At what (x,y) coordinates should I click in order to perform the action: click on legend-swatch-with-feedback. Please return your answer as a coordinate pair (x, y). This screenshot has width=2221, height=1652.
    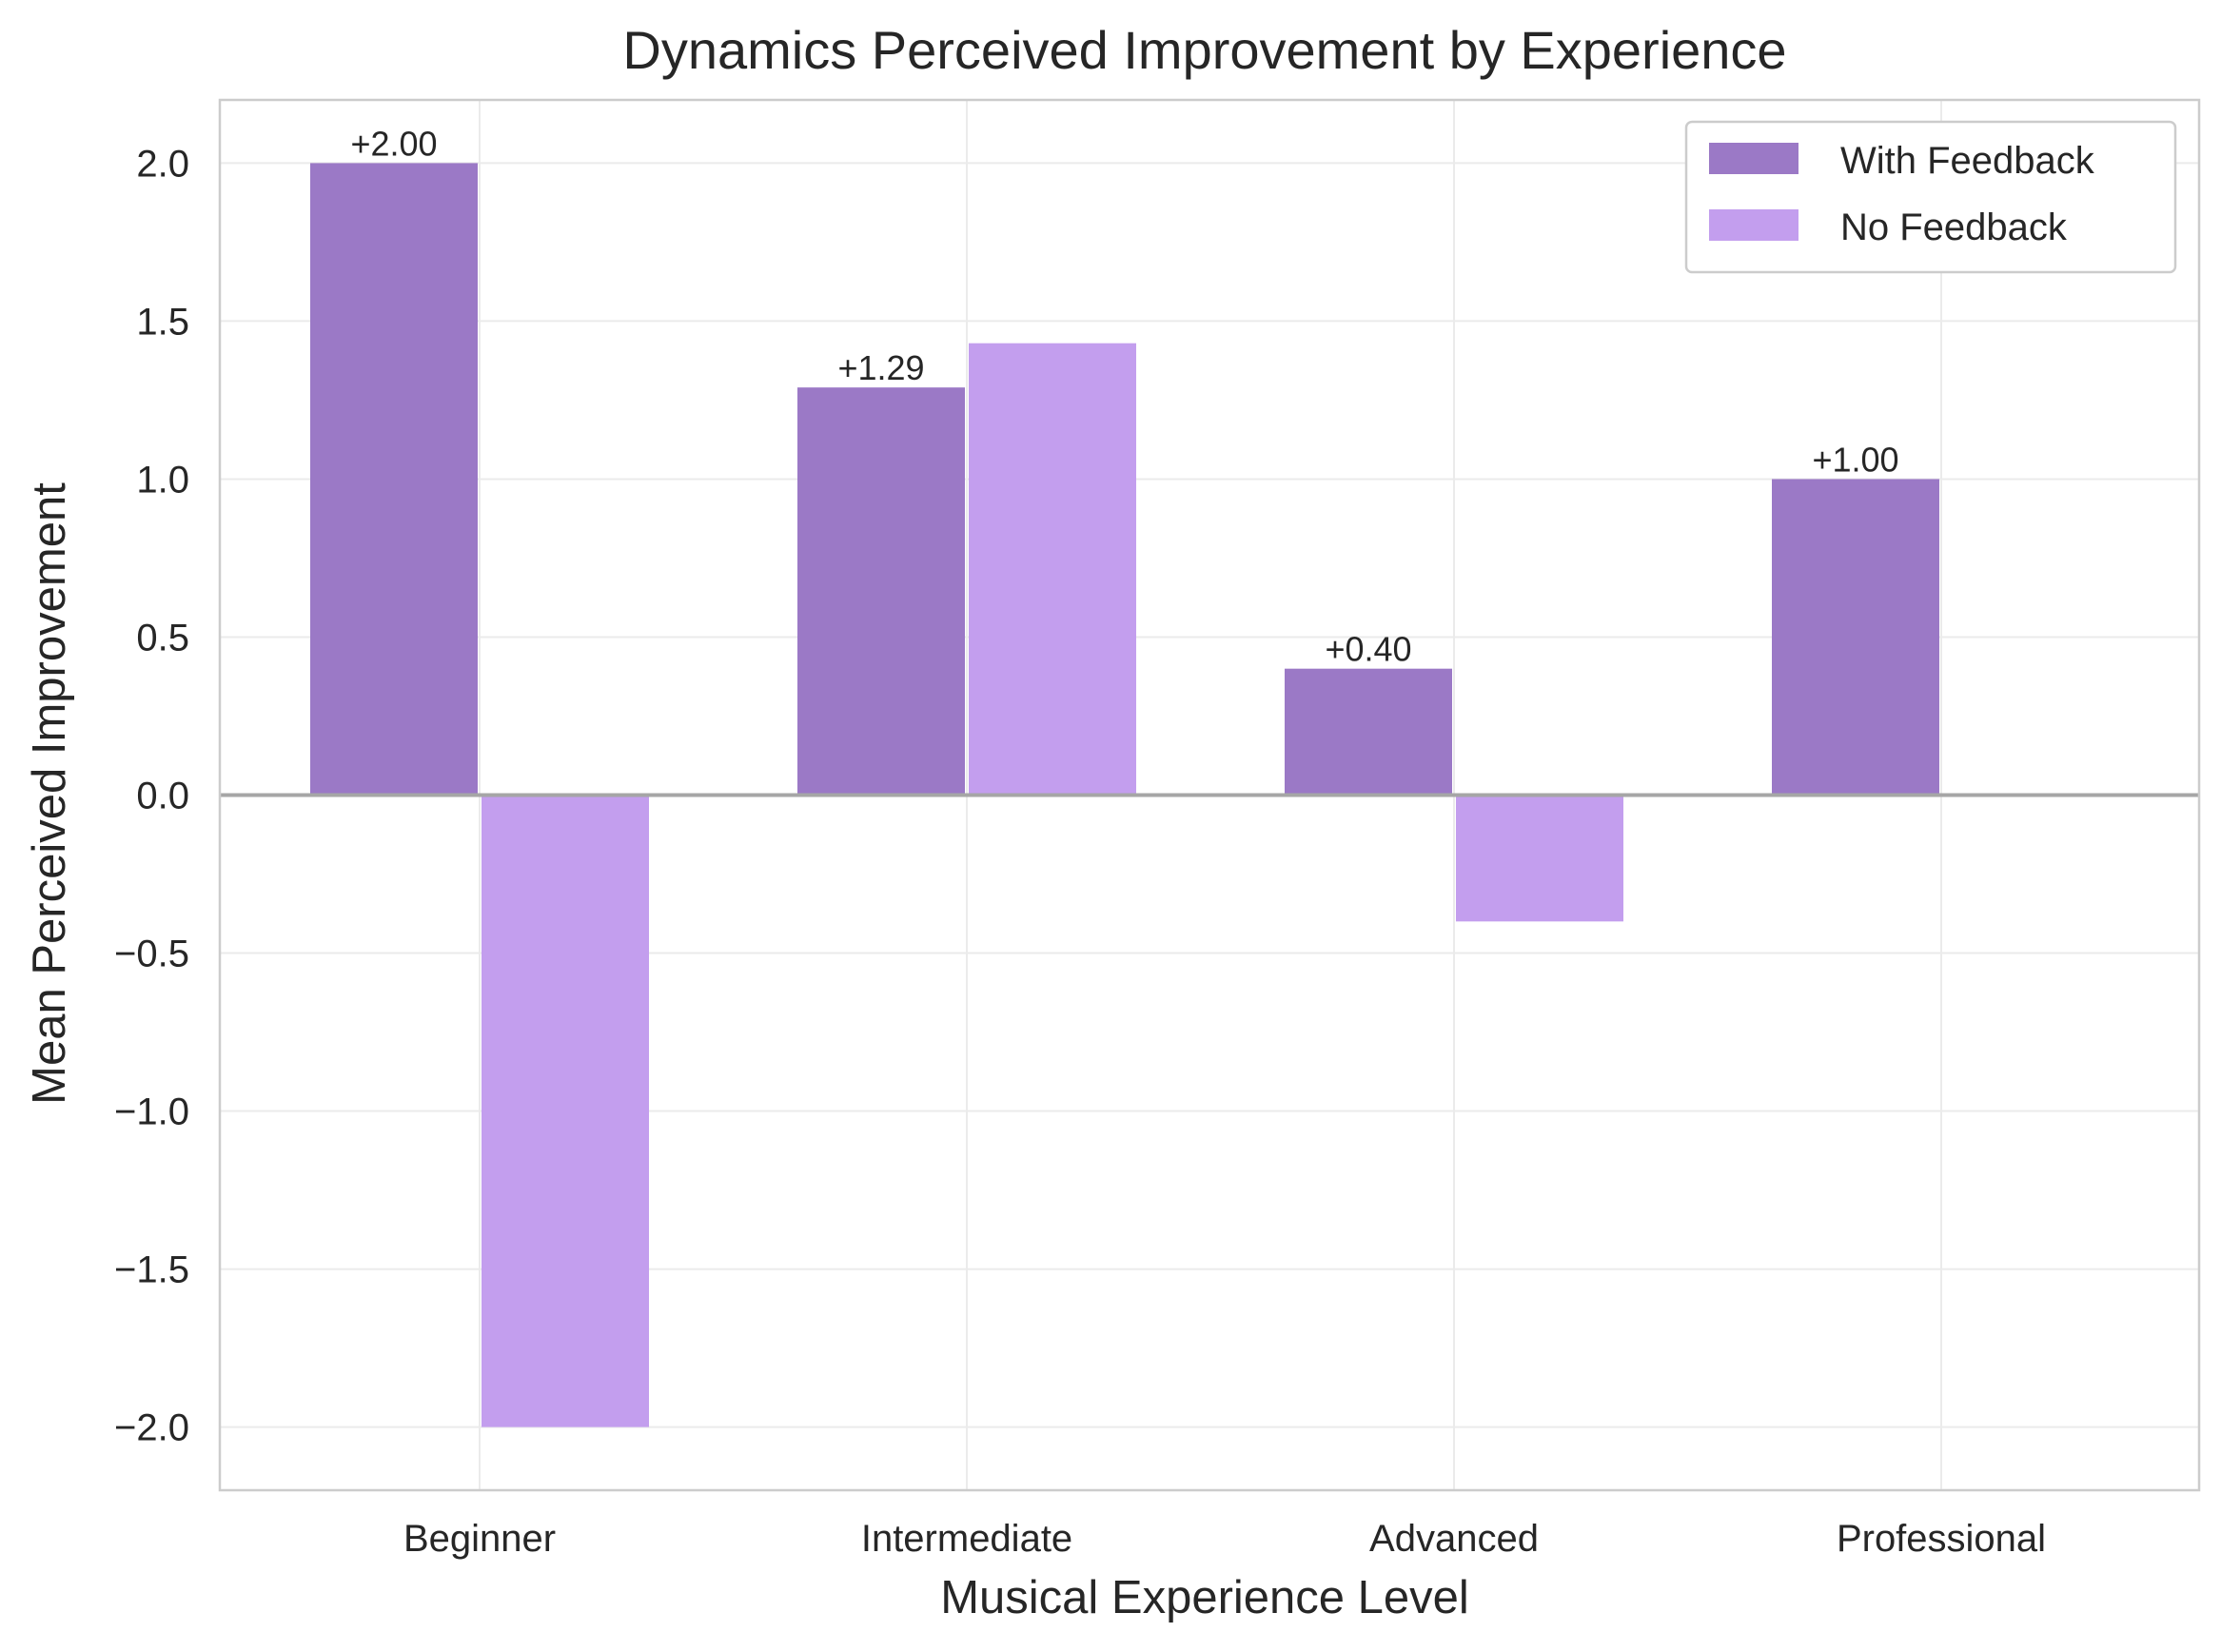
    Looking at the image, I should click on (1753, 159).